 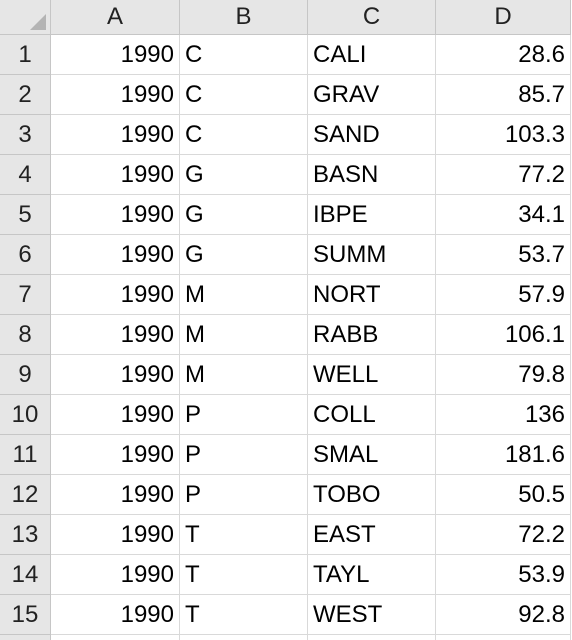 What do you see at coordinates (372, 455) in the screenshot?
I see `cell-c: SMAL` at bounding box center [372, 455].